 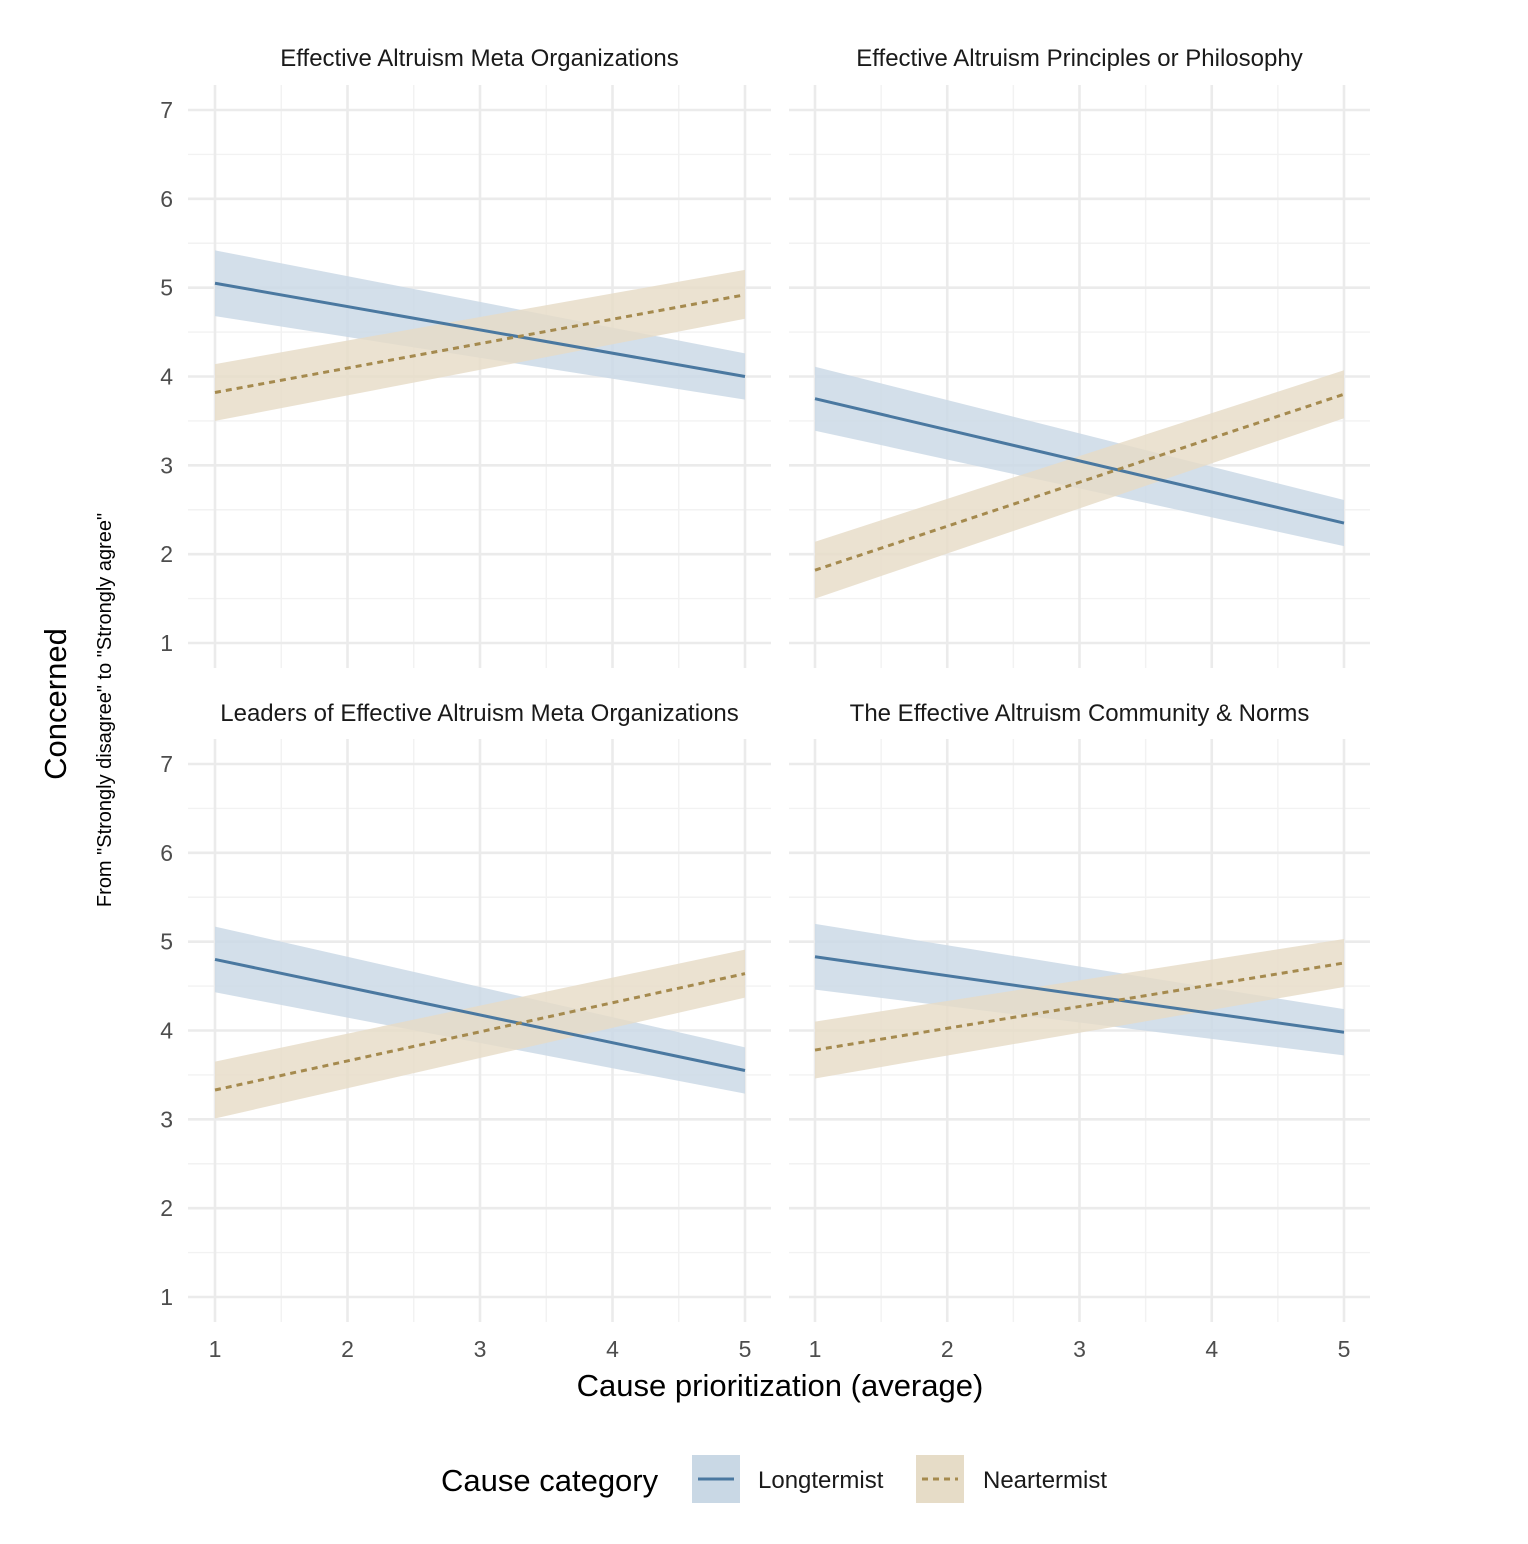 I want to click on panel-3-x-tick-label: 3, so click(x=480, y=1349).